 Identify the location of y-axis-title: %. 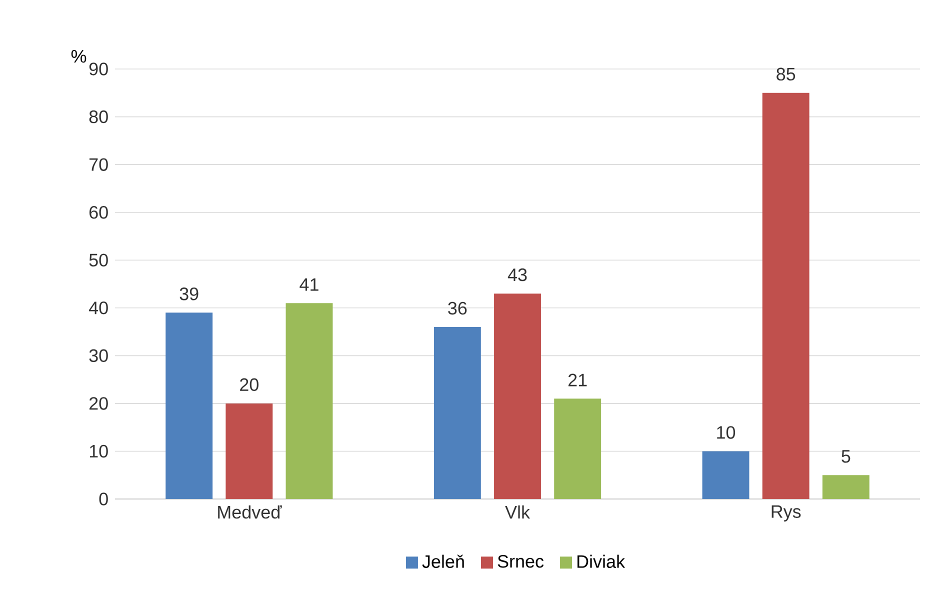
(78, 56).